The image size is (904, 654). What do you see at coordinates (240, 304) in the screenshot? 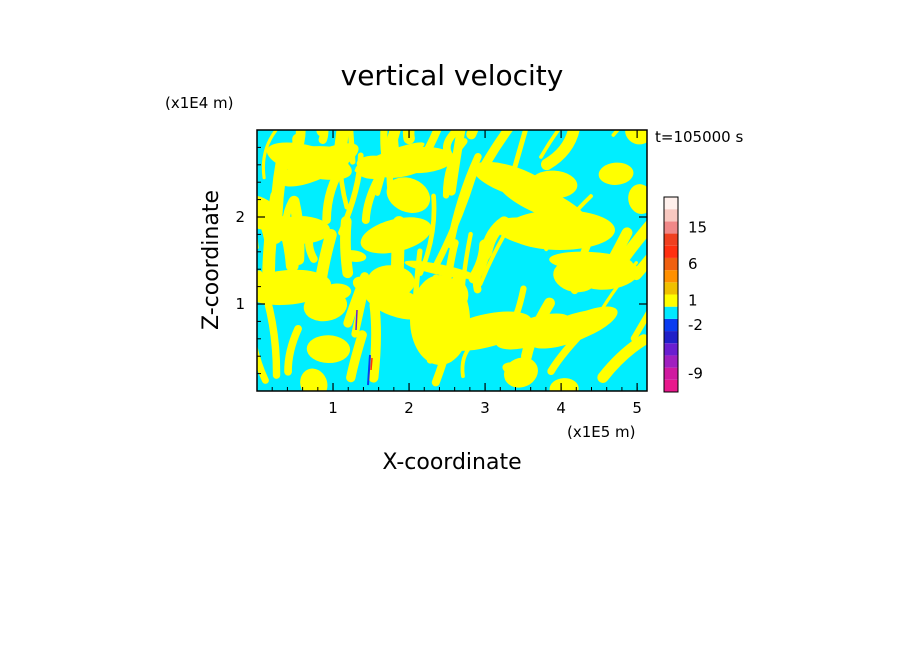
I see `y-tick-label: 1` at bounding box center [240, 304].